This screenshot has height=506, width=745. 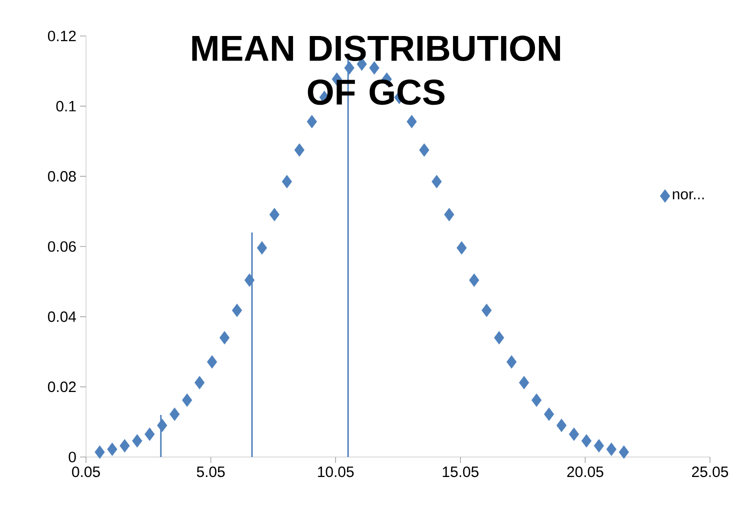 What do you see at coordinates (62, 387) in the screenshot?
I see `y-tick-label: 0.02` at bounding box center [62, 387].